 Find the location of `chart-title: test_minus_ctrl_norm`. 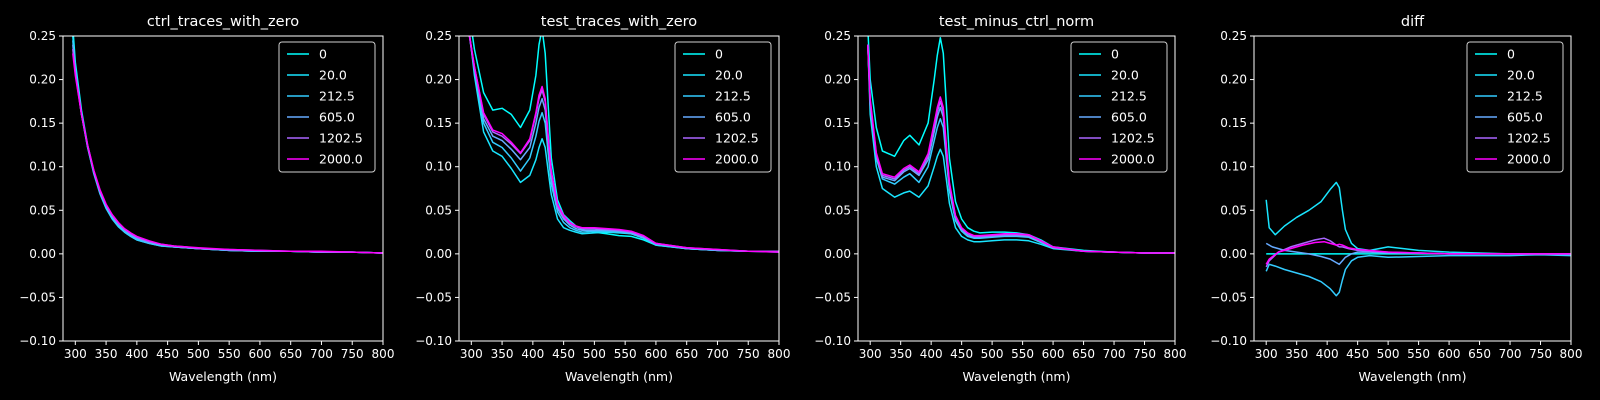

chart-title: test_minus_ctrl_norm is located at coordinates (1016, 22).